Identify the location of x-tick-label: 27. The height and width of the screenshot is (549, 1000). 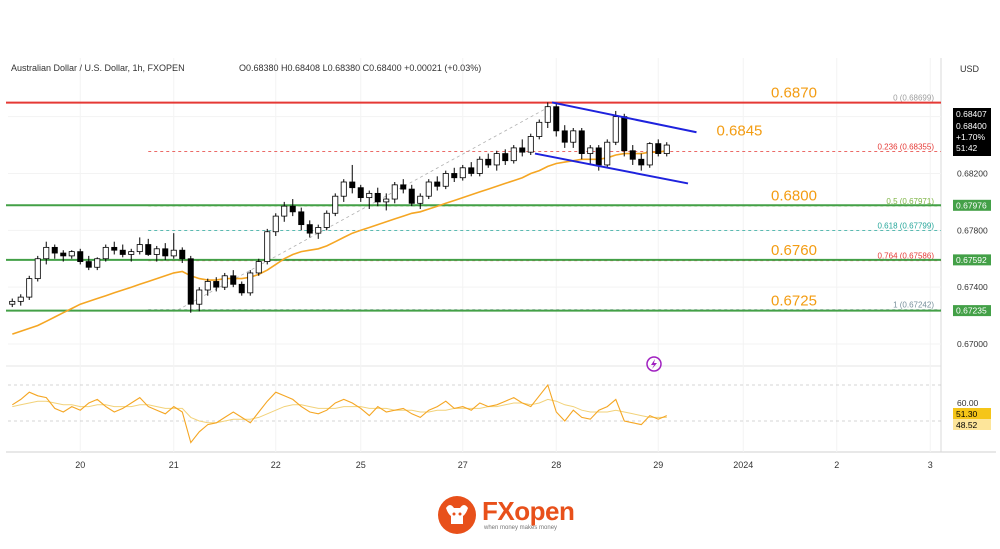
(463, 465).